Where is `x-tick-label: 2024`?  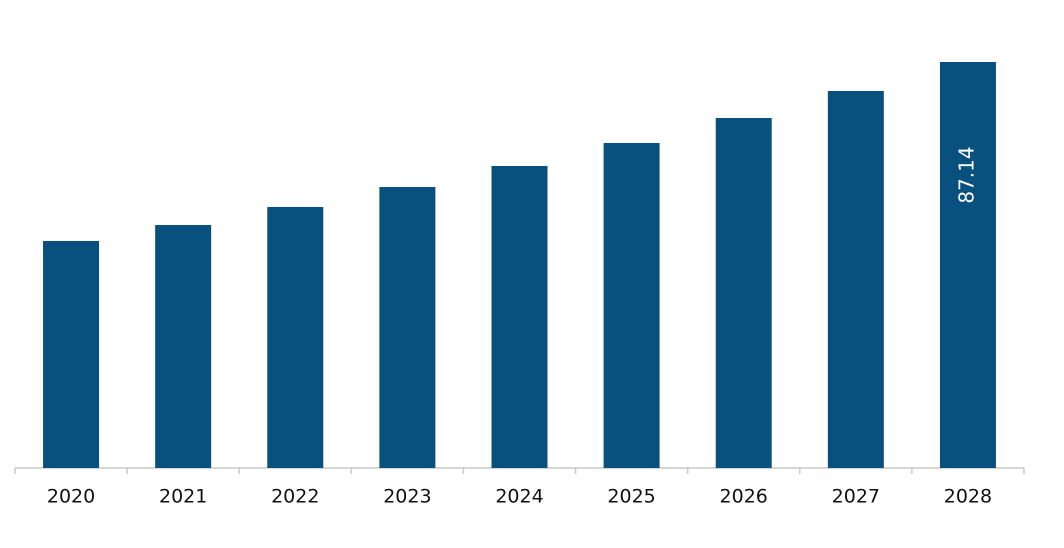 x-tick-label: 2024 is located at coordinates (519, 497).